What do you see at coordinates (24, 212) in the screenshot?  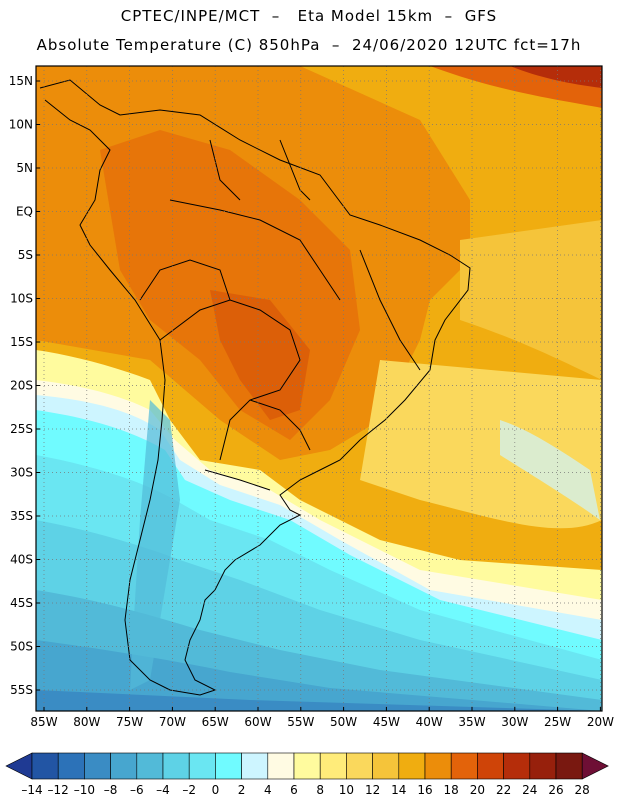 I see `latitude-label: EQ` at bounding box center [24, 212].